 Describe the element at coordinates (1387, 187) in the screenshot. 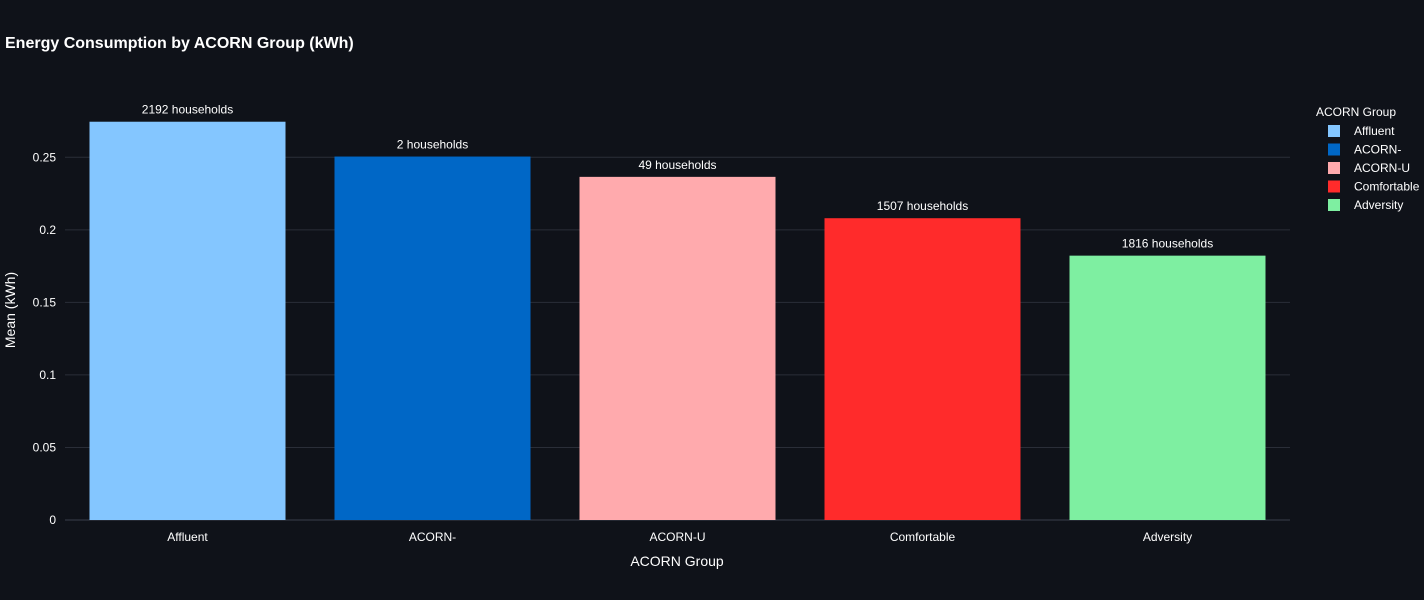

I see `legend-label: Comfortable` at that location.